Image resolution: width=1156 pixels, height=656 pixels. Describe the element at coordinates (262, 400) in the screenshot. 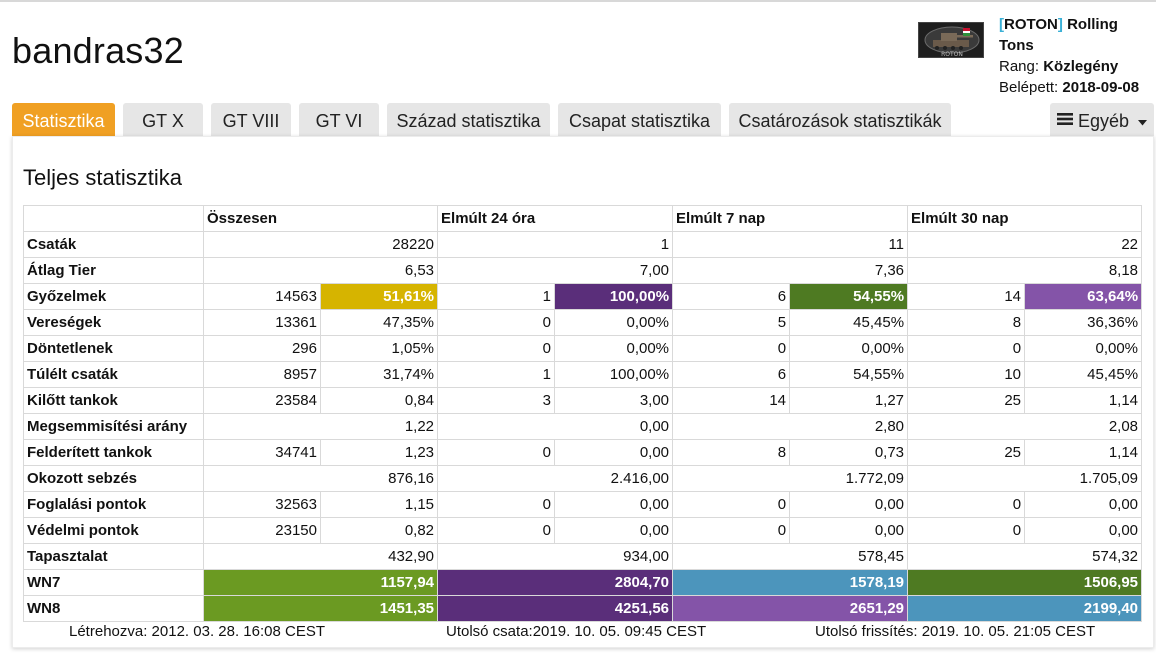

I see `stat-count: 23584` at that location.